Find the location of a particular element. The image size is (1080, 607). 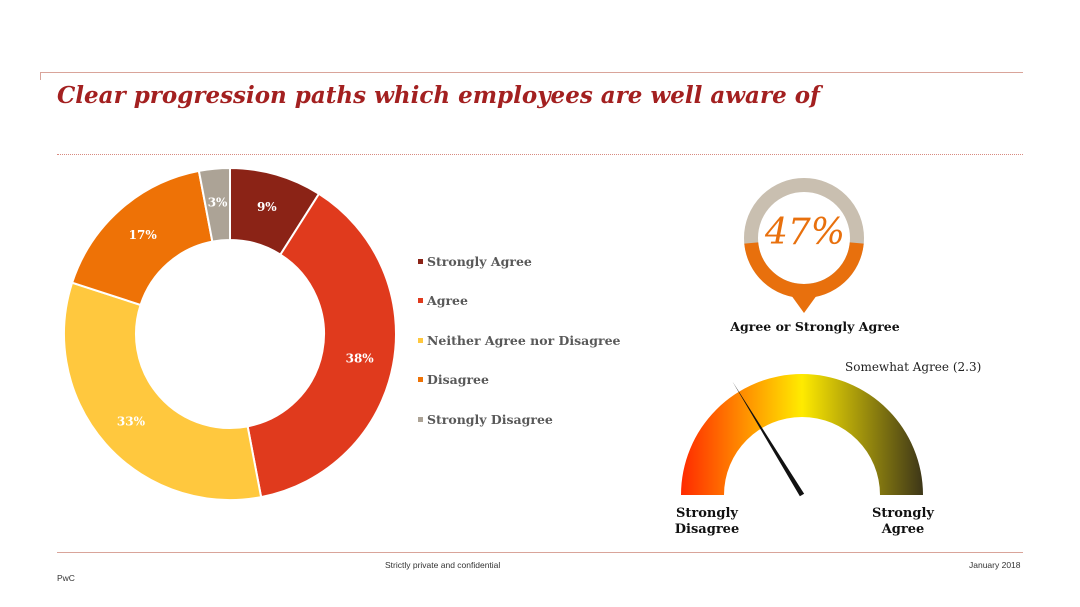

gauge-band is located at coordinates (802, 434).